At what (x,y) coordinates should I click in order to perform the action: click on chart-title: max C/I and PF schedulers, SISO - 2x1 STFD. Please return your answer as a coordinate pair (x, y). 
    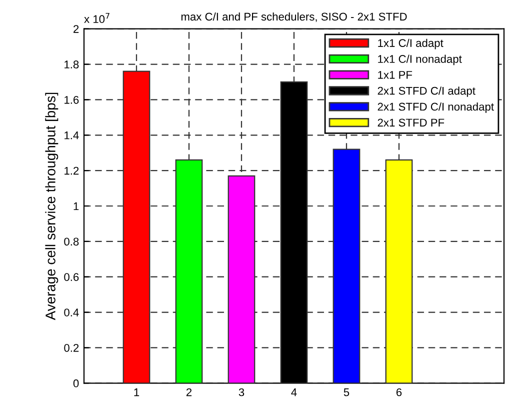
    Looking at the image, I should click on (294, 17).